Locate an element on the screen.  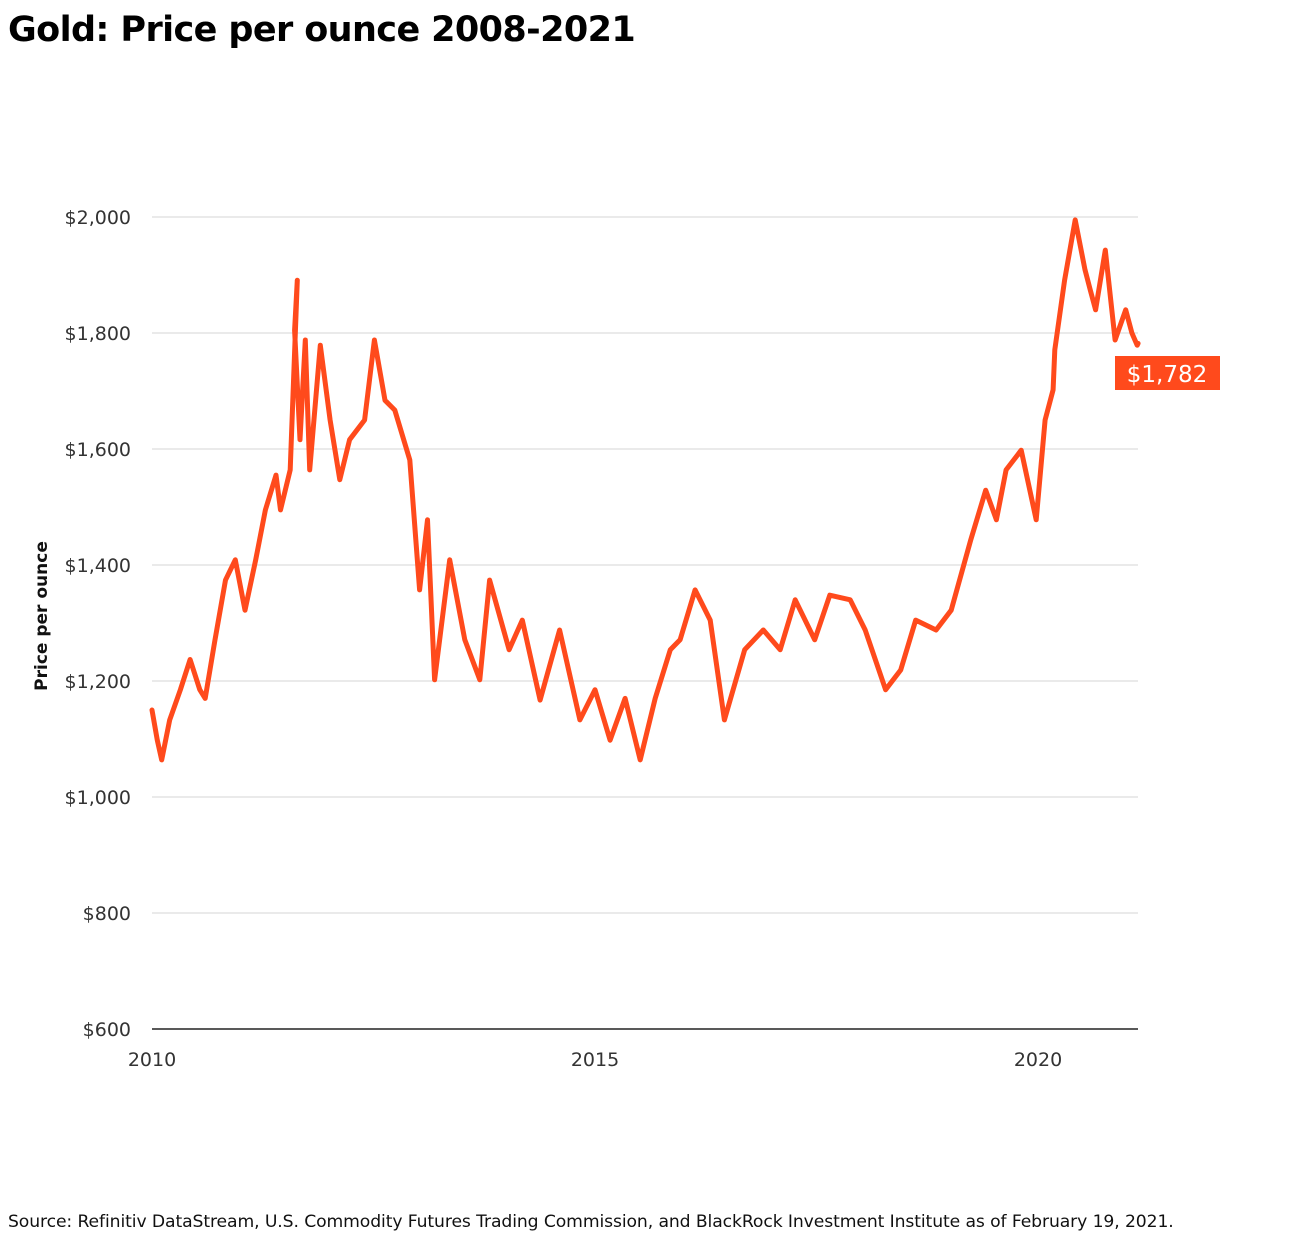
last-value-annotation: $1,782 is located at coordinates (1167, 373).